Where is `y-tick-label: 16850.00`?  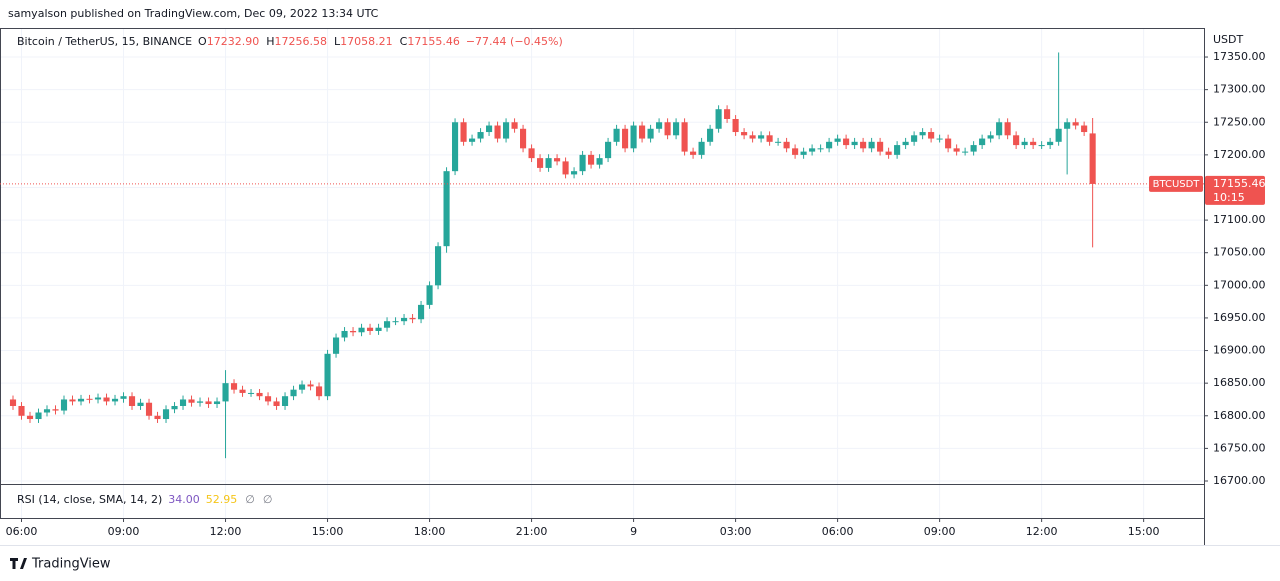
y-tick-label: 16850.00 is located at coordinates (1239, 382).